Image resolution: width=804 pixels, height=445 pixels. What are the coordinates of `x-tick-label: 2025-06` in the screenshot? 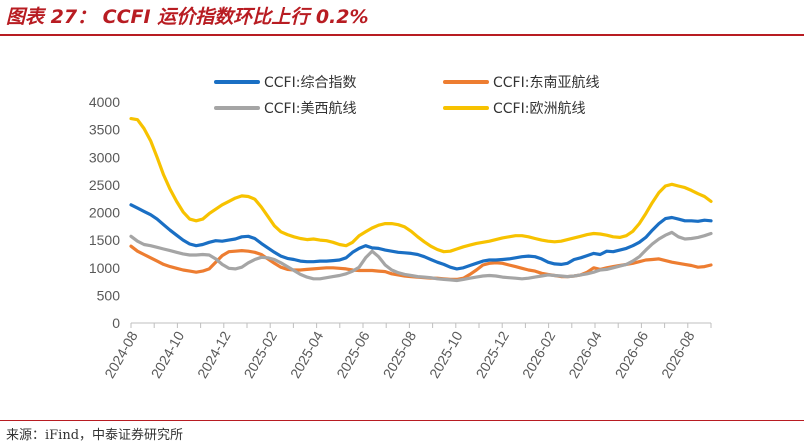 It's located at (353, 354).